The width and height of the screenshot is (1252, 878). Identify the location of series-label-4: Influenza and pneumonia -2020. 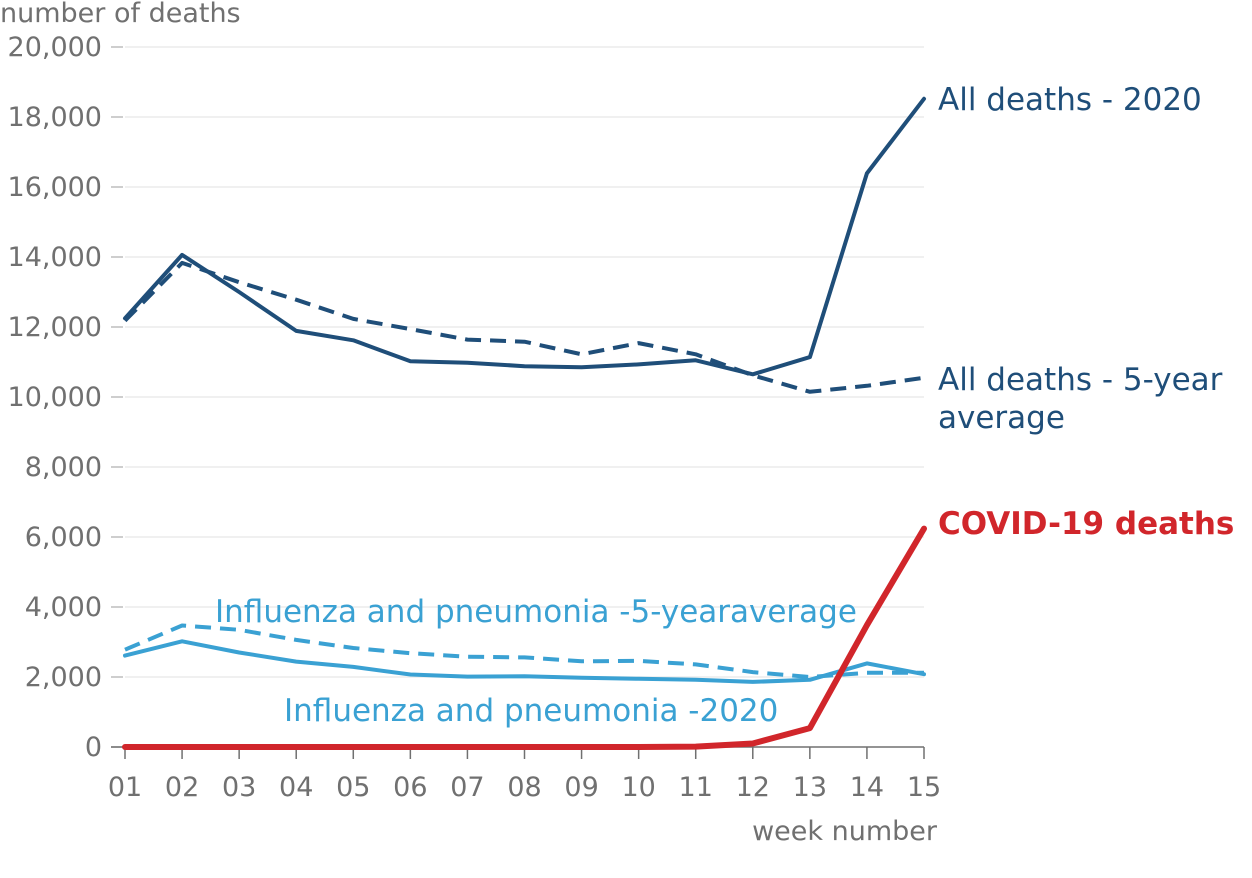
(531, 711).